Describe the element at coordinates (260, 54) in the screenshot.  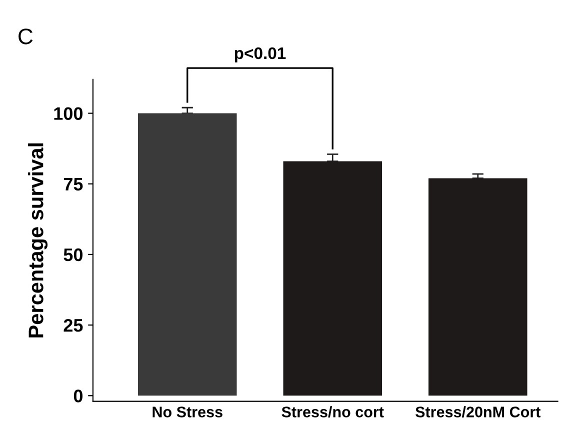
I see `text: p<0.01` at that location.